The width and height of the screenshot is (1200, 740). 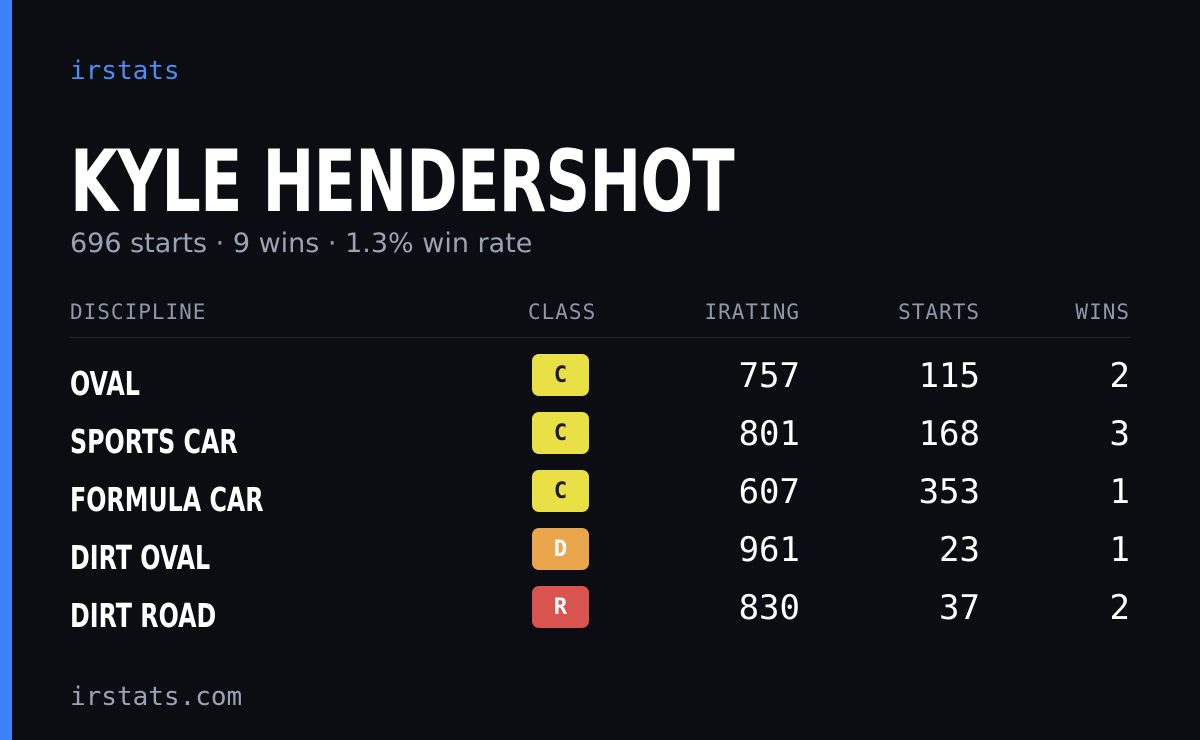 I want to click on irating: 757, so click(x=769, y=376).